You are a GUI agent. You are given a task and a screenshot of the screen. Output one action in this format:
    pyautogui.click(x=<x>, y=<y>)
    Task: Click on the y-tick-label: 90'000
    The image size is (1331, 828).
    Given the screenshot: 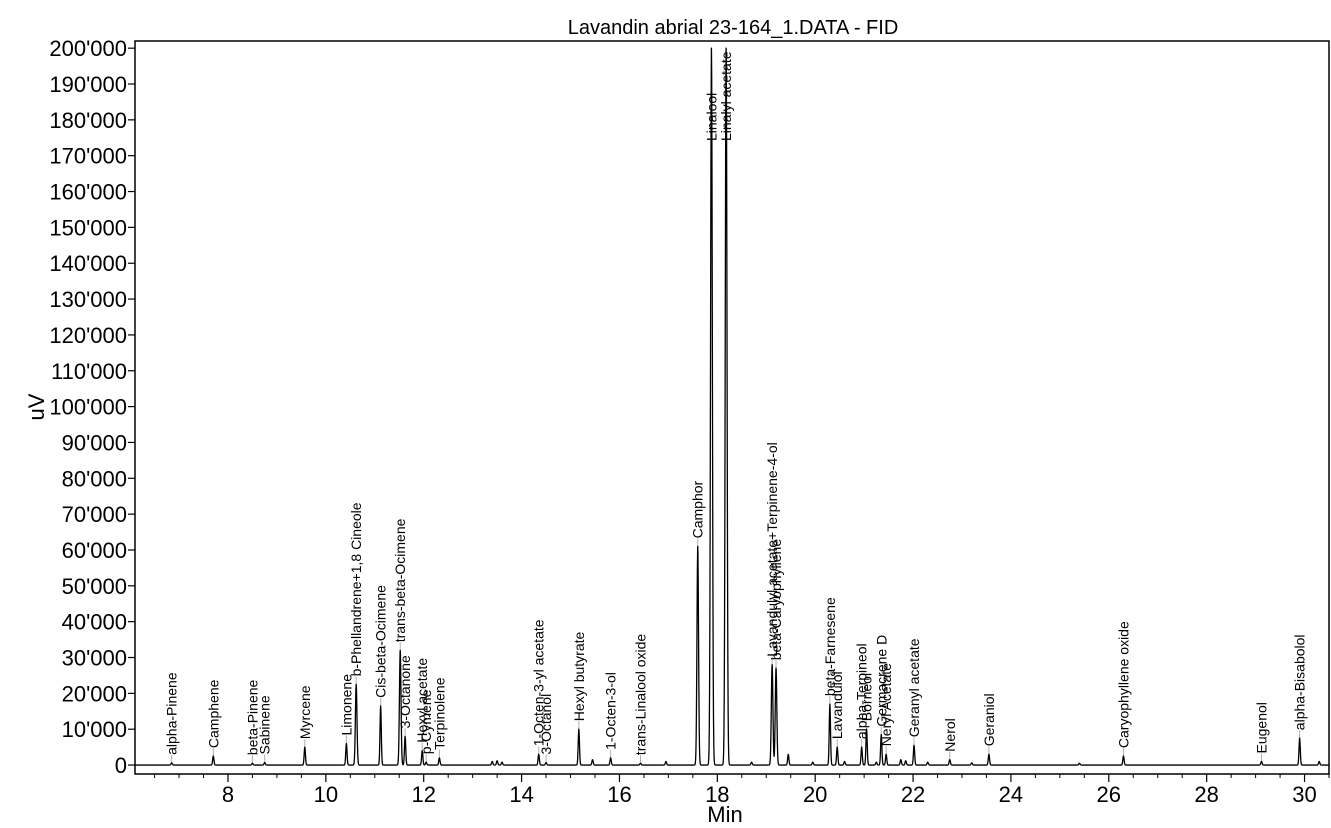 What is the action you would take?
    pyautogui.click(x=94, y=442)
    